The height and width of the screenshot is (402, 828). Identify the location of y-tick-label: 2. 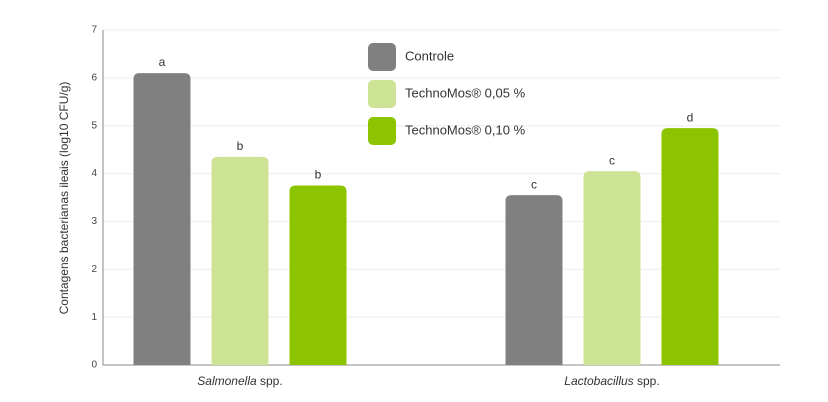
(94, 269).